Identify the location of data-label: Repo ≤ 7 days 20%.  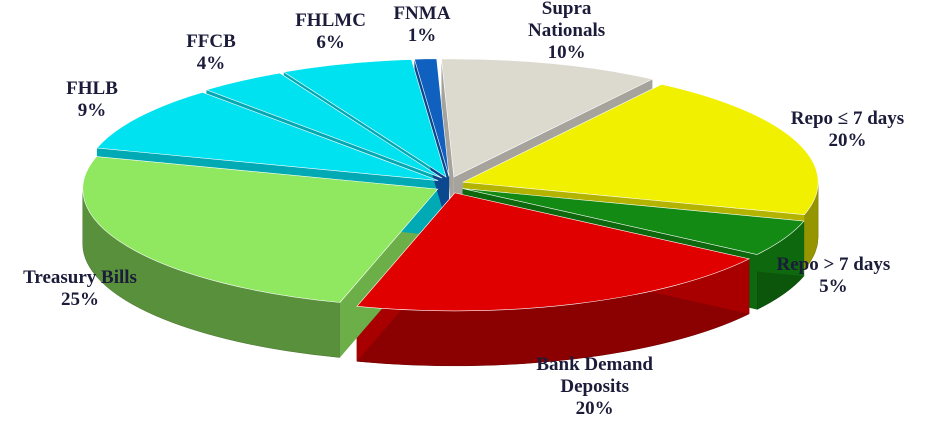
(847, 130).